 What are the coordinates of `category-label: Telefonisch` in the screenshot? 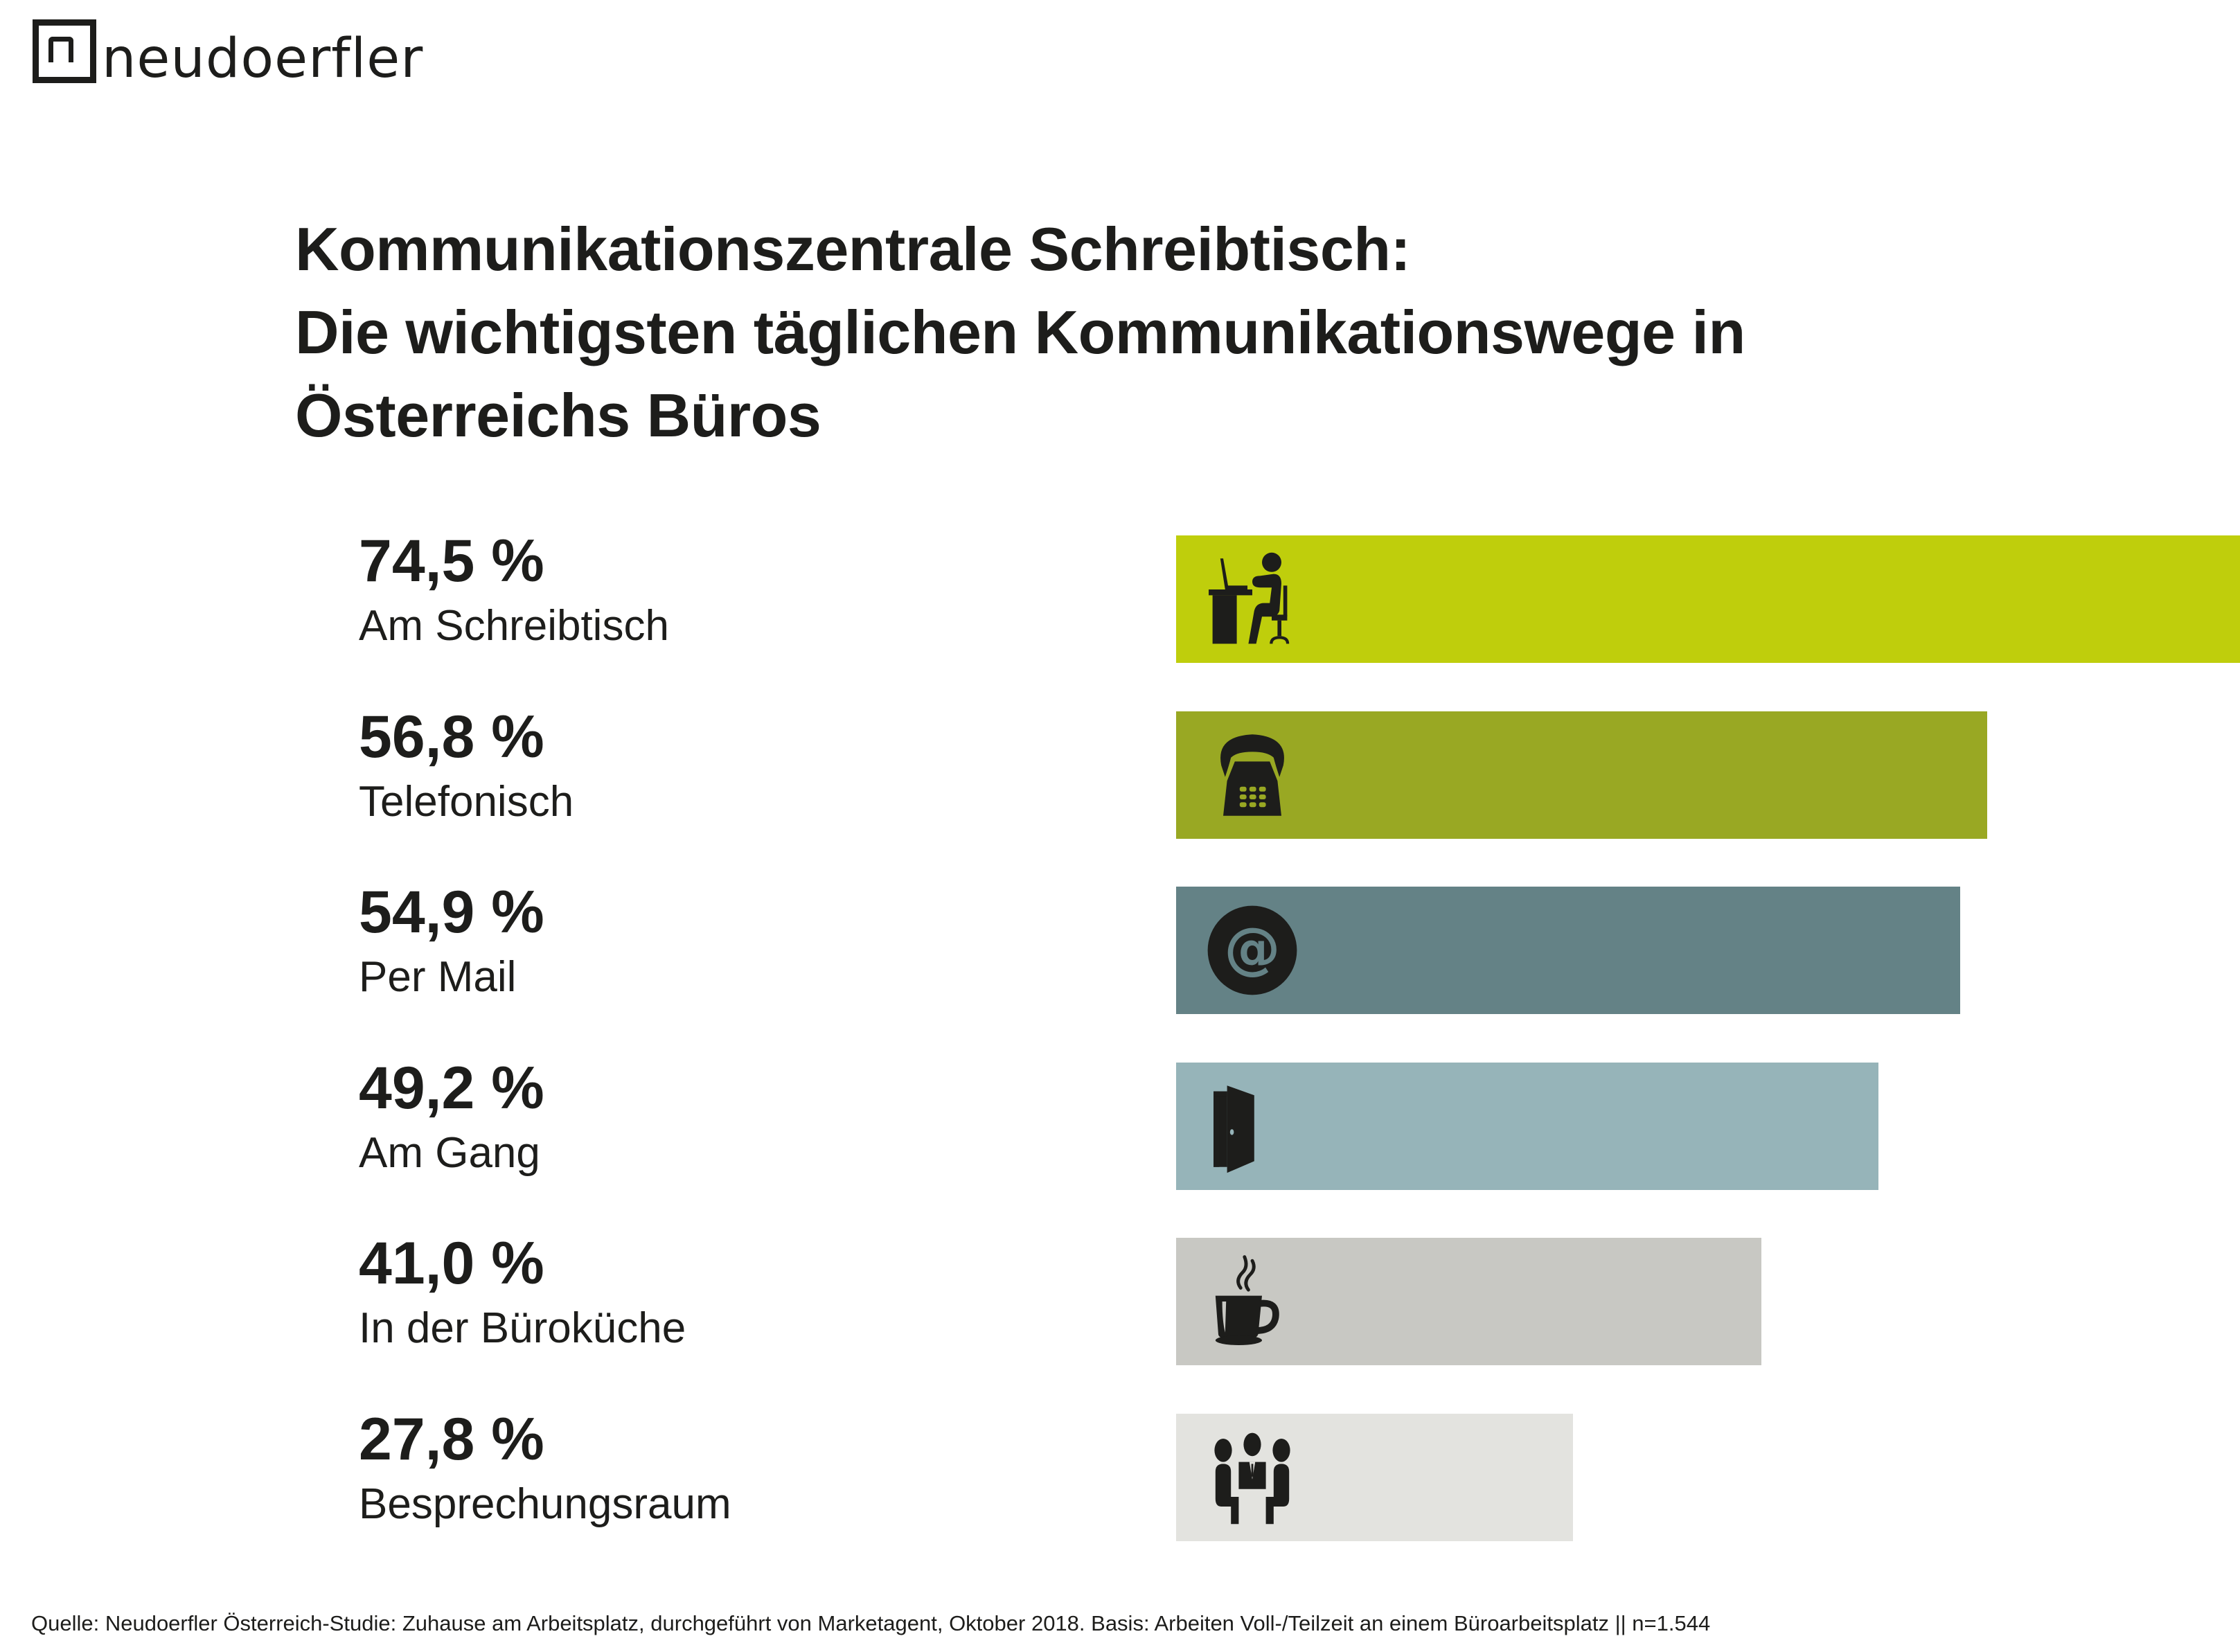 It's located at (467, 802).